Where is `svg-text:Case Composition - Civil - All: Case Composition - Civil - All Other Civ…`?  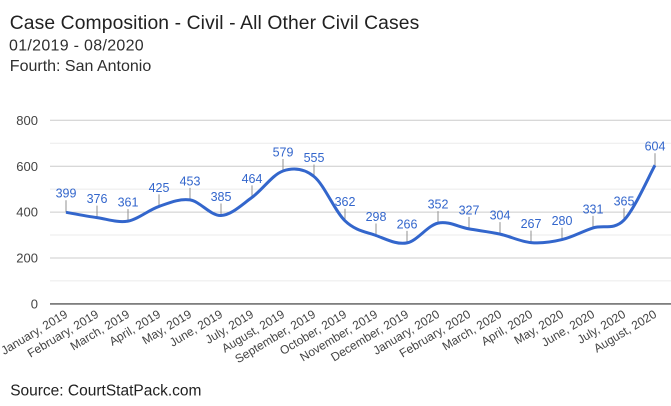
svg-text:Case Composition - Civil - All: Case Composition - Civil - All Other Civ… is located at coordinates (215, 23).